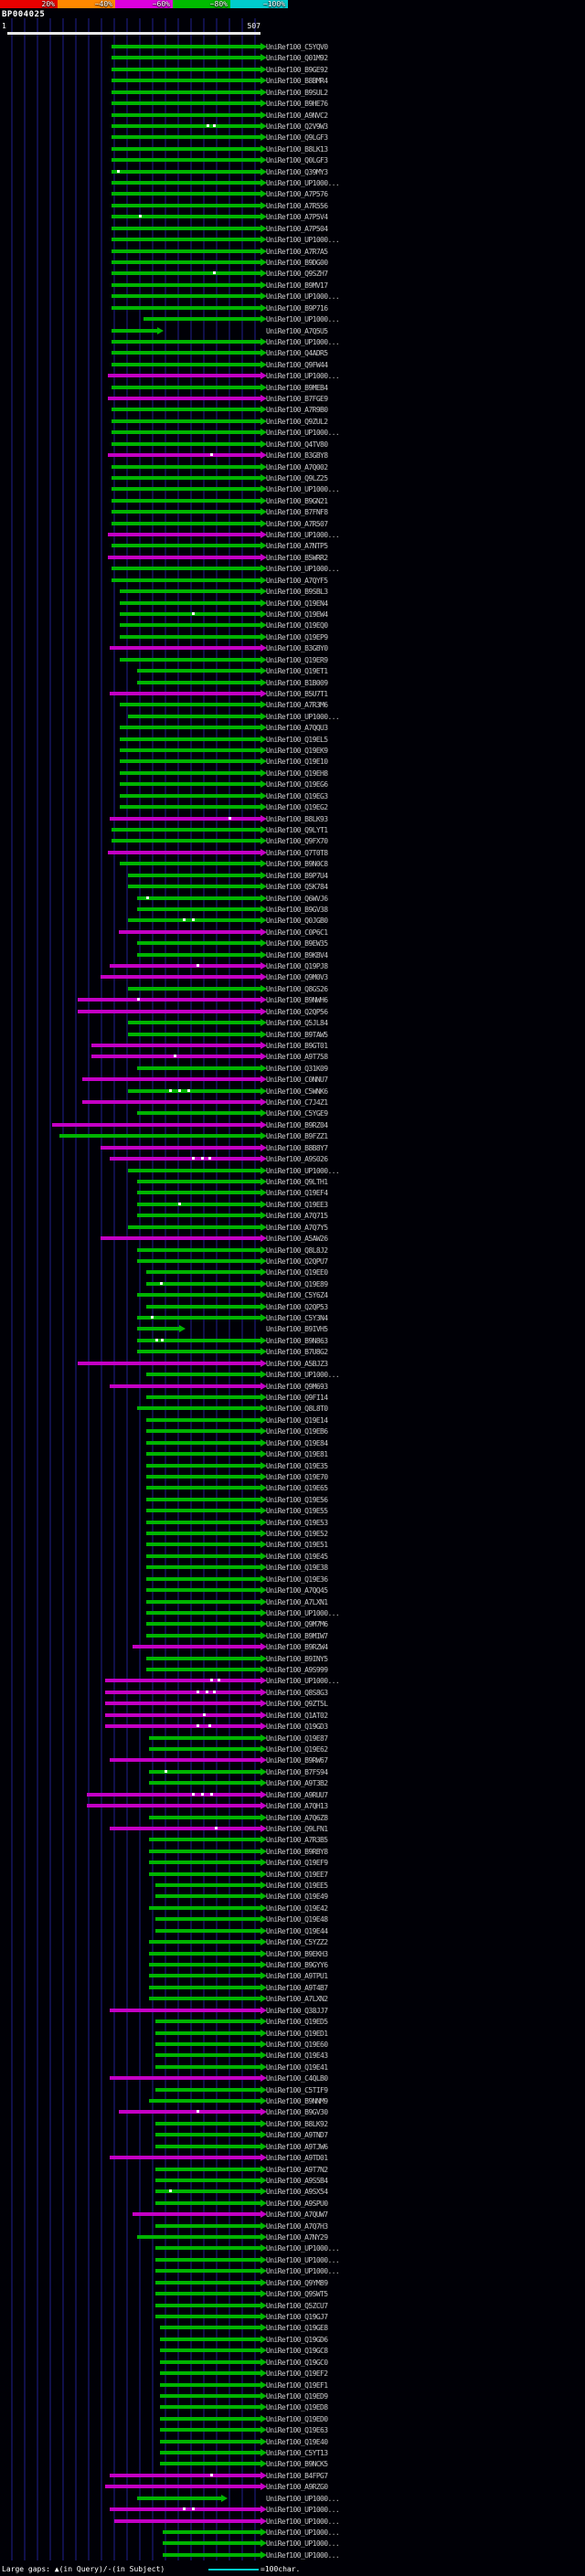 The image size is (585, 2576). Describe the element at coordinates (297, 932) in the screenshot. I see `hit-label: UniRef100_C0P6C1` at that location.